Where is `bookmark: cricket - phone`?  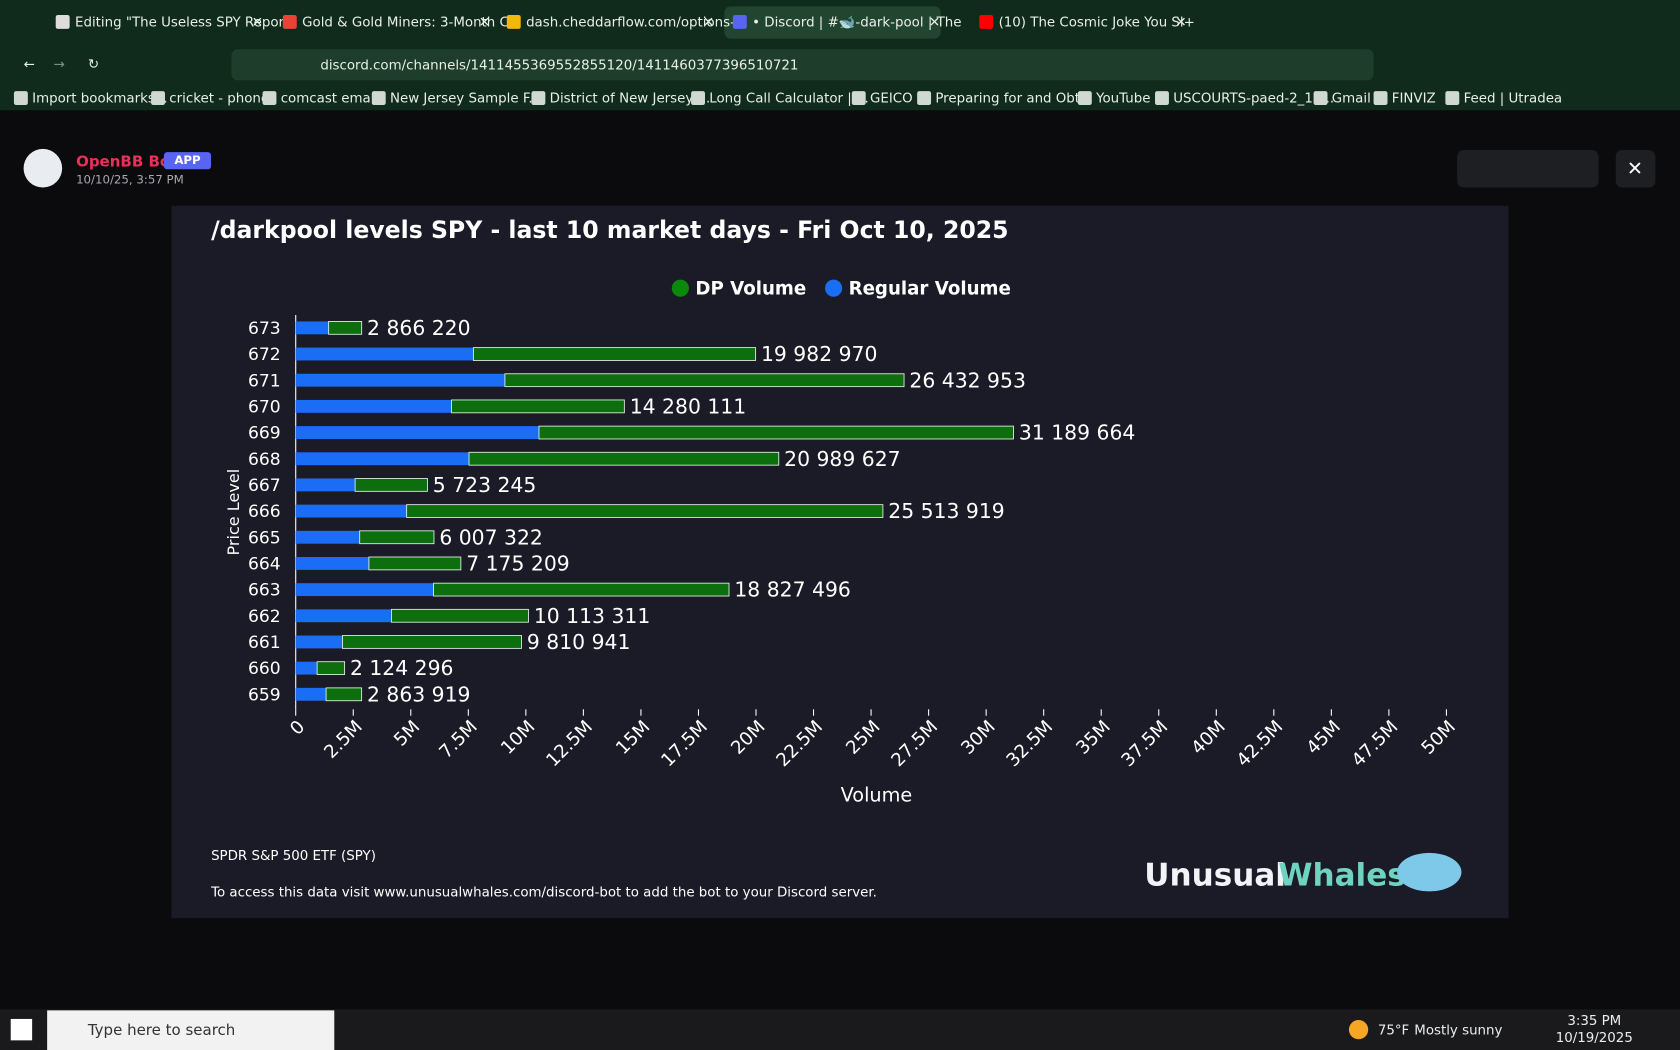
bookmark: cricket - phone is located at coordinates (219, 99).